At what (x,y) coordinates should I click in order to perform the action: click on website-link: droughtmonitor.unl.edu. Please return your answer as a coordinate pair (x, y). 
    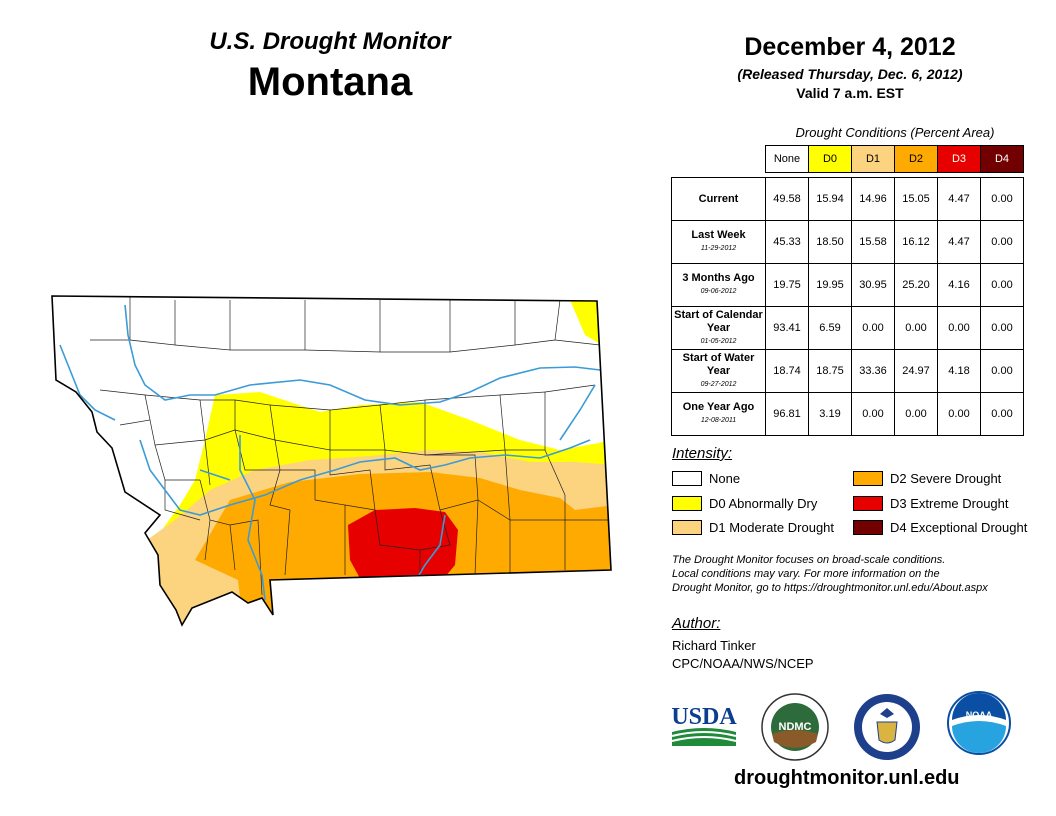
    Looking at the image, I should click on (847, 778).